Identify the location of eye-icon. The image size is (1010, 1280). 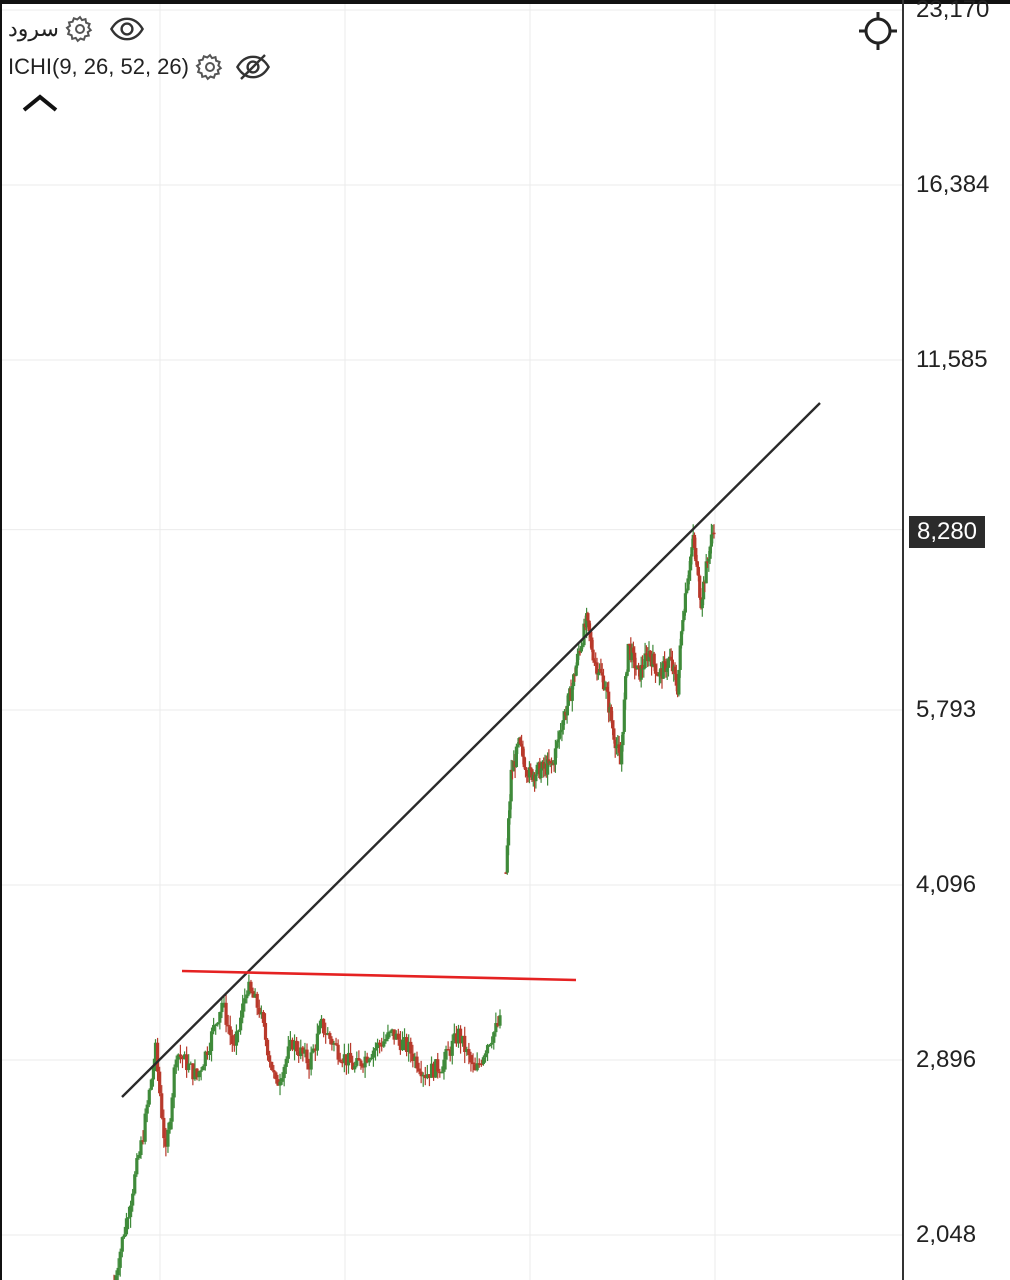
(127, 29).